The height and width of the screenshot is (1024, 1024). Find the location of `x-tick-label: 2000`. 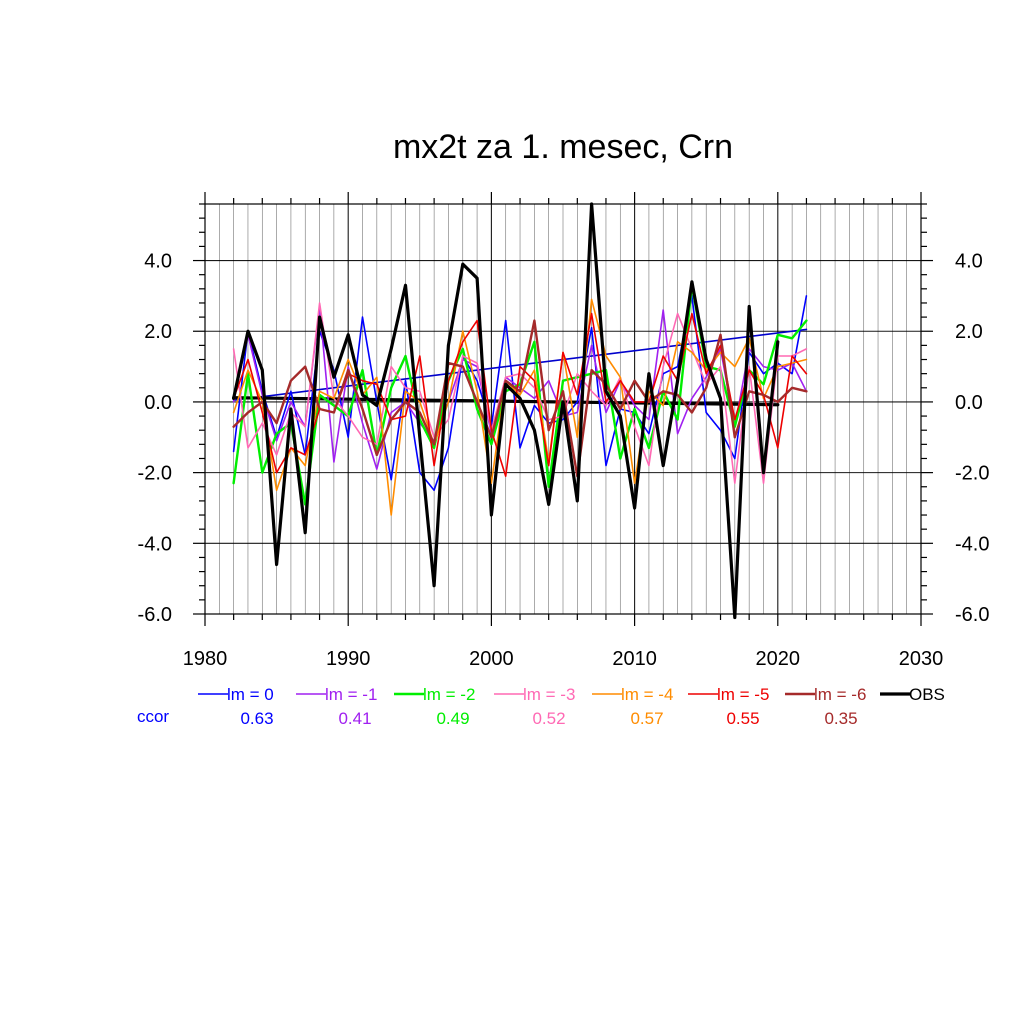

x-tick-label: 2000 is located at coordinates (491, 659).